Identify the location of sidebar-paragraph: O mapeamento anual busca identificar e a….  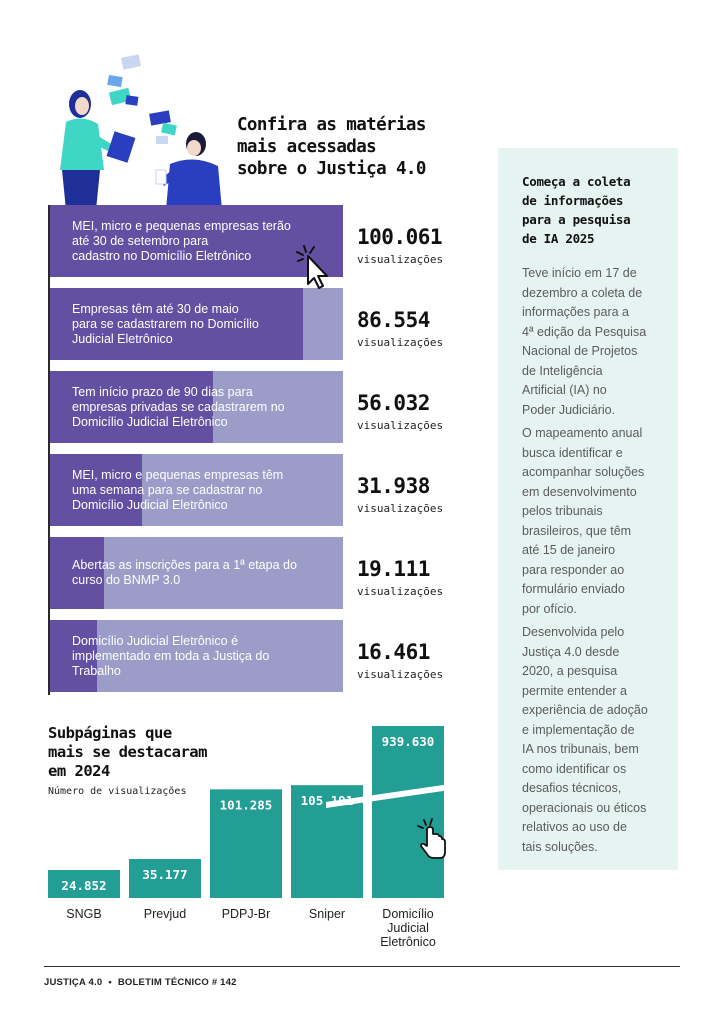
(583, 521).